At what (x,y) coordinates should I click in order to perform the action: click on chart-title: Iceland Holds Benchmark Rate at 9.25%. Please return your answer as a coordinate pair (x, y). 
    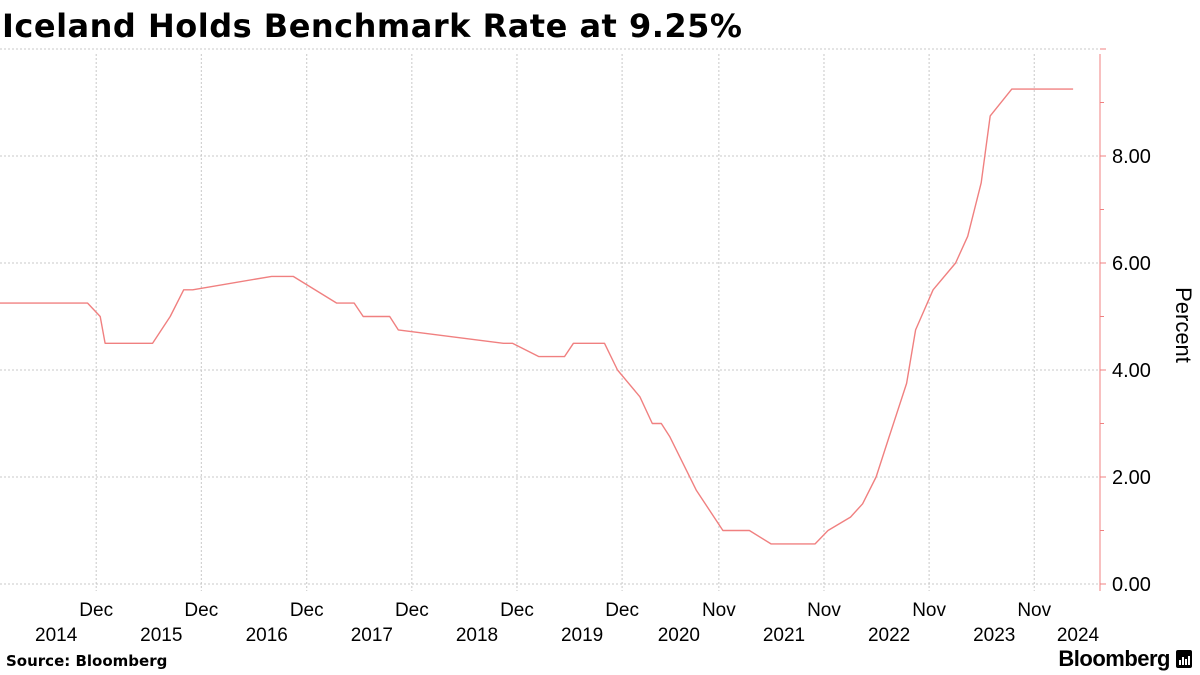
    Looking at the image, I should click on (372, 26).